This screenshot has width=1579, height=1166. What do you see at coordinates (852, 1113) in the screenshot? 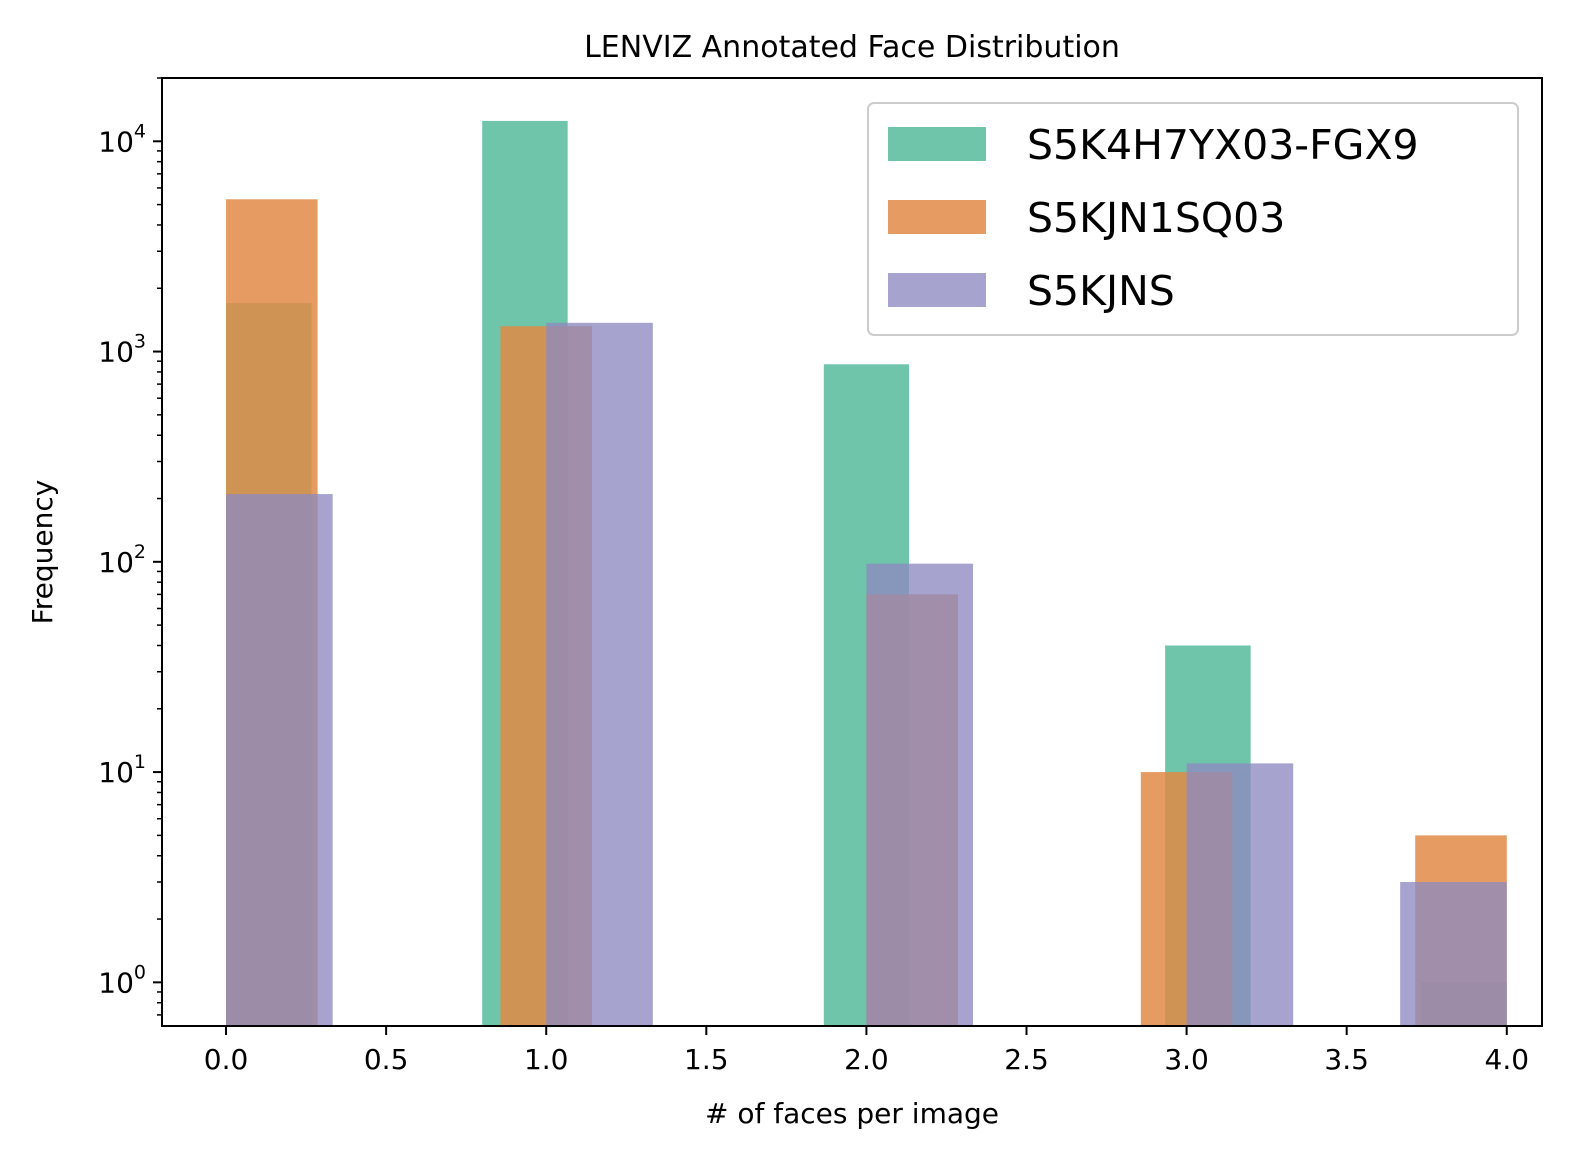
I see `x-axis-label: # of faces per image` at bounding box center [852, 1113].